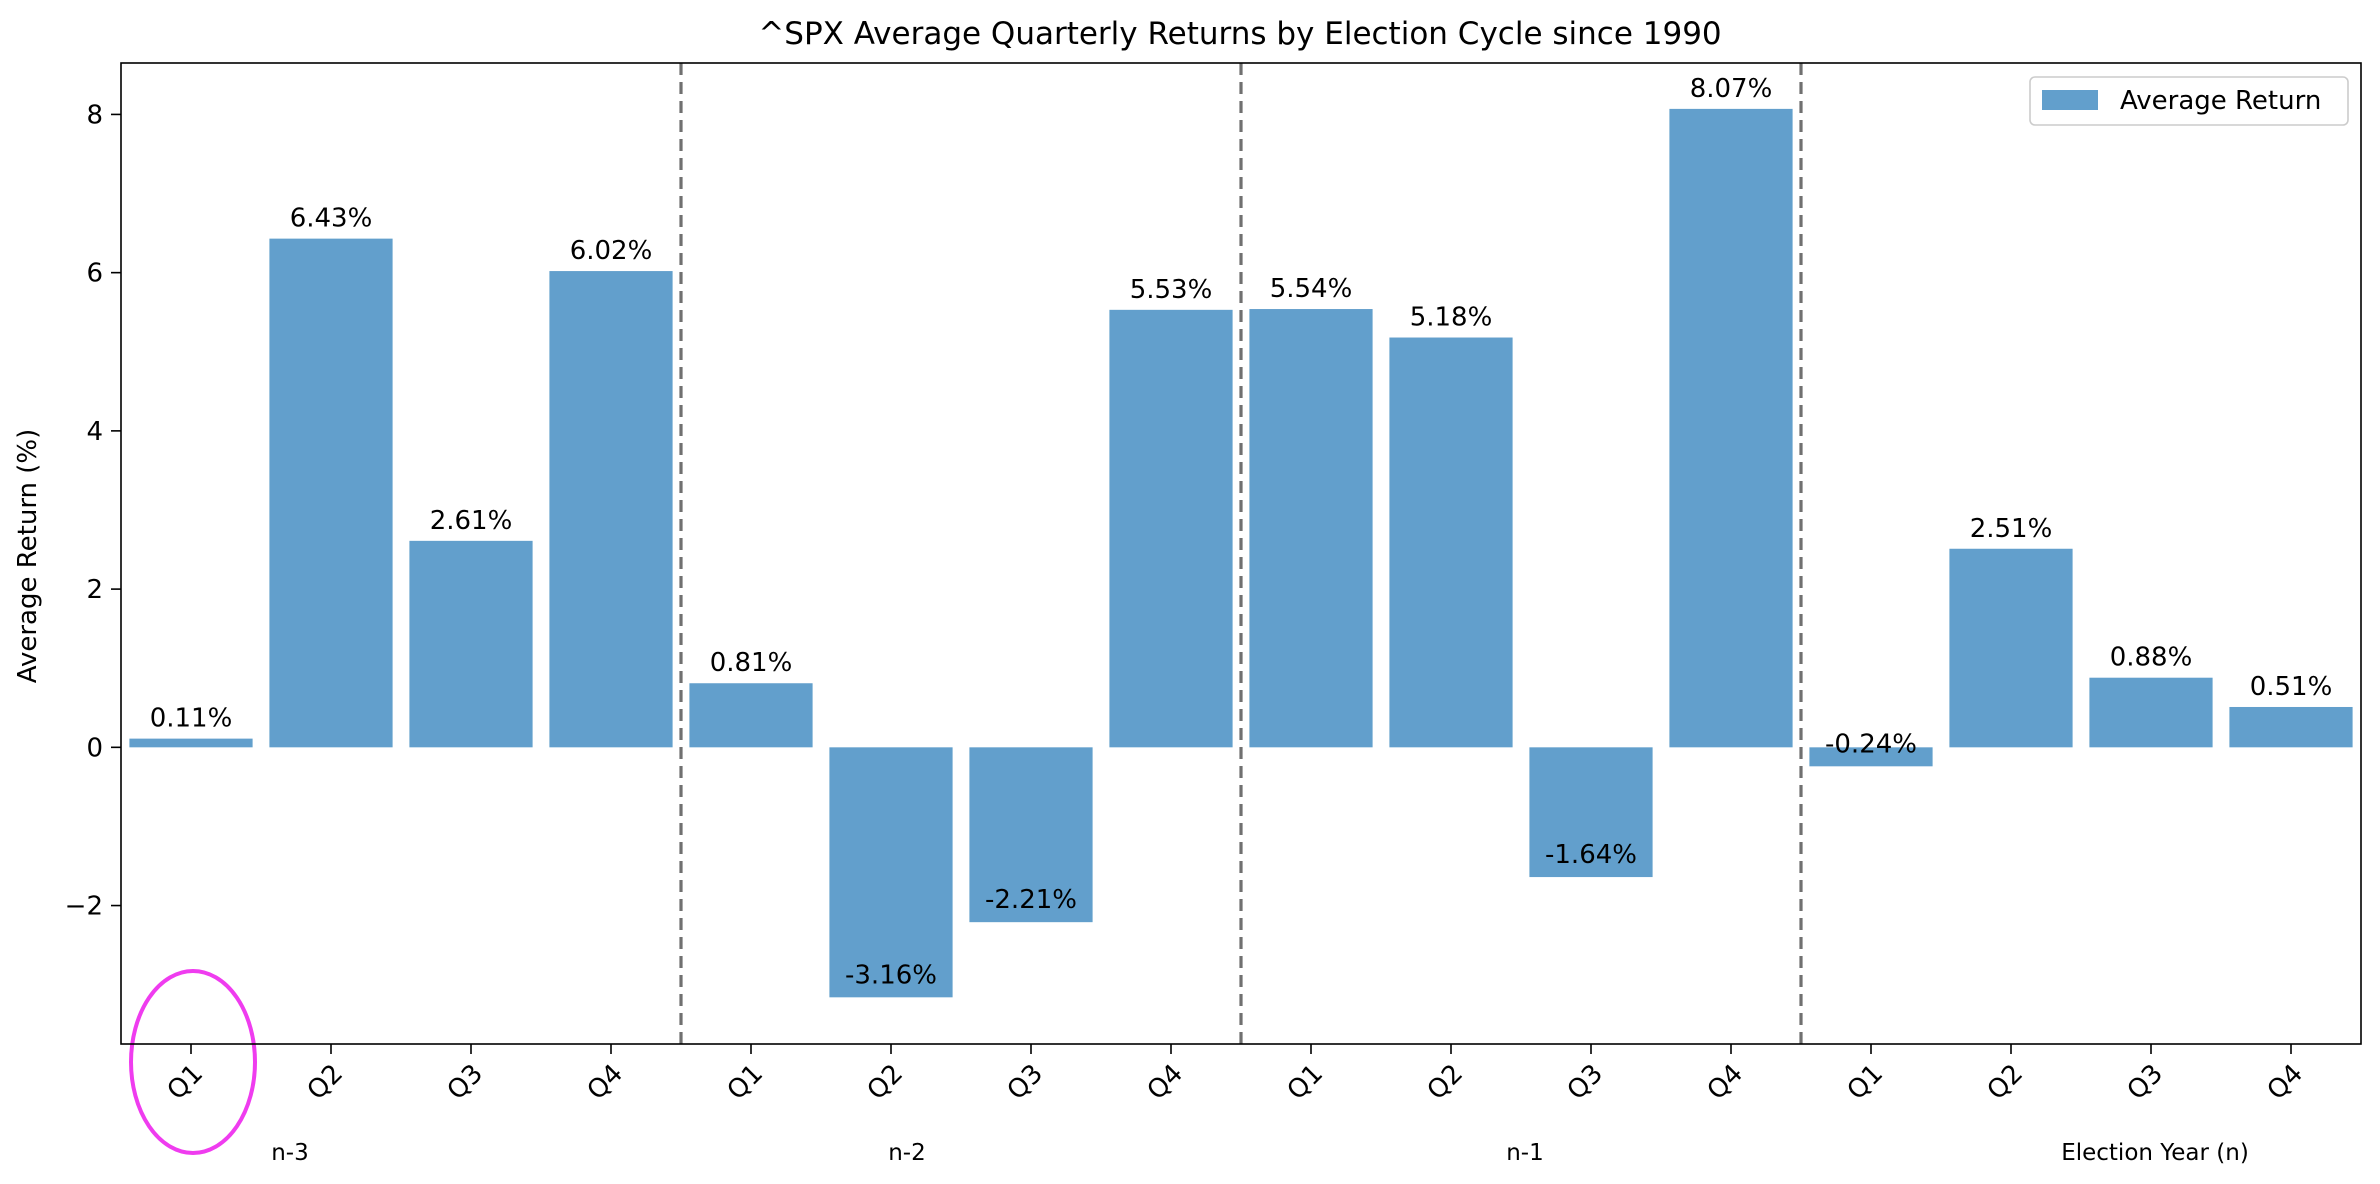 Image resolution: width=2380 pixels, height=1184 pixels. What do you see at coordinates (94, 590) in the screenshot?
I see `y-tick-label: 2` at bounding box center [94, 590].